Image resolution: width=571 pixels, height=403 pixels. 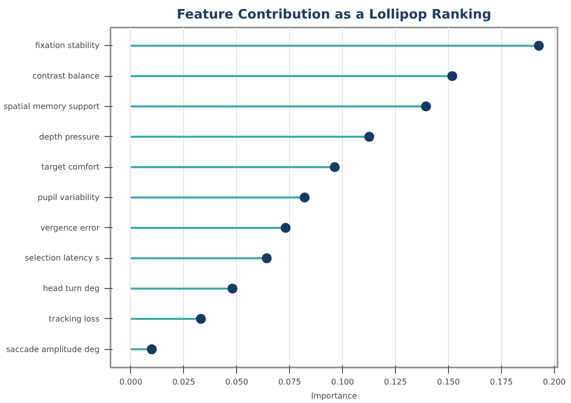 I want to click on y-tick-label: contrast balance, so click(x=66, y=76).